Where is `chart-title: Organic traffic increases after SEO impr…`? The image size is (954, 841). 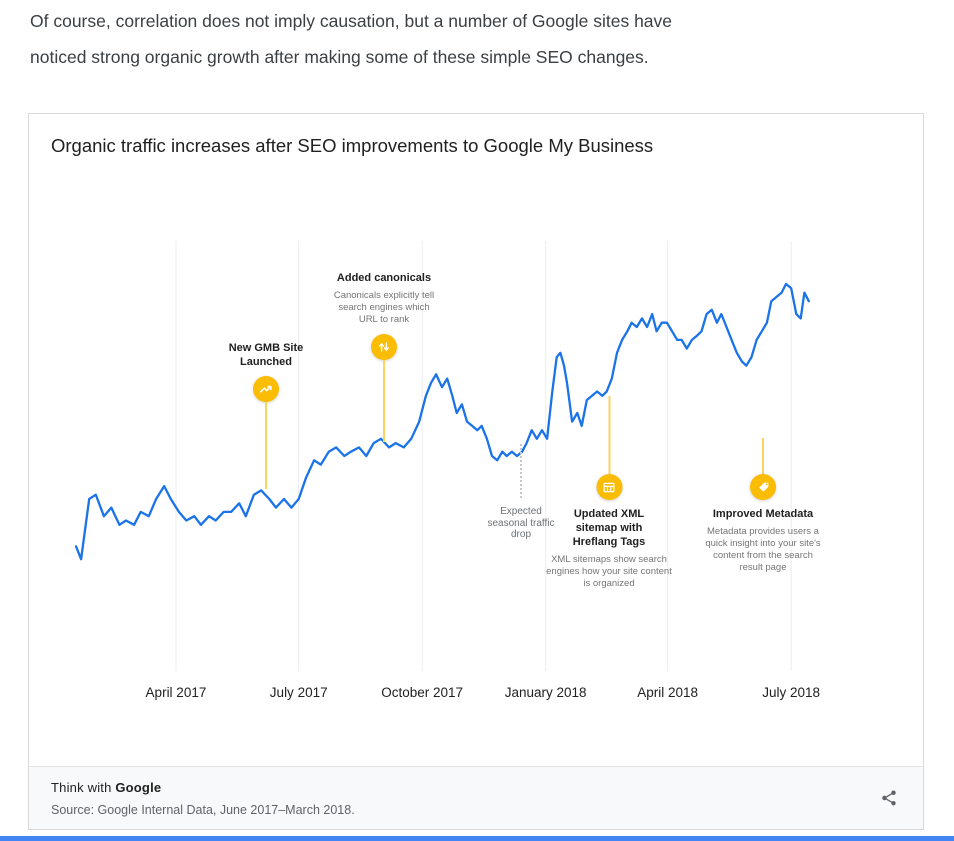
chart-title: Organic traffic increases after SEO impr… is located at coordinates (352, 145).